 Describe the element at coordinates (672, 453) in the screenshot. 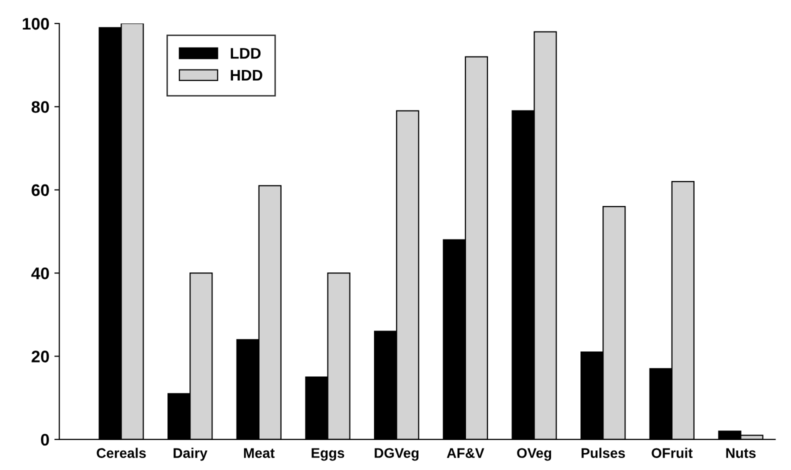

I see `x-tick-label: OFruit` at that location.